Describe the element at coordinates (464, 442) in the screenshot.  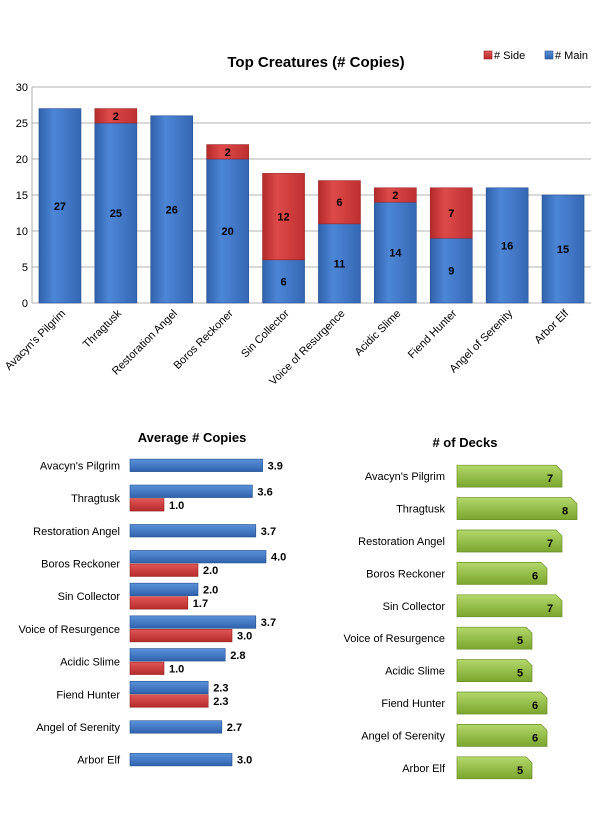
I see `number-of-decks-title: # of Decks` at that location.